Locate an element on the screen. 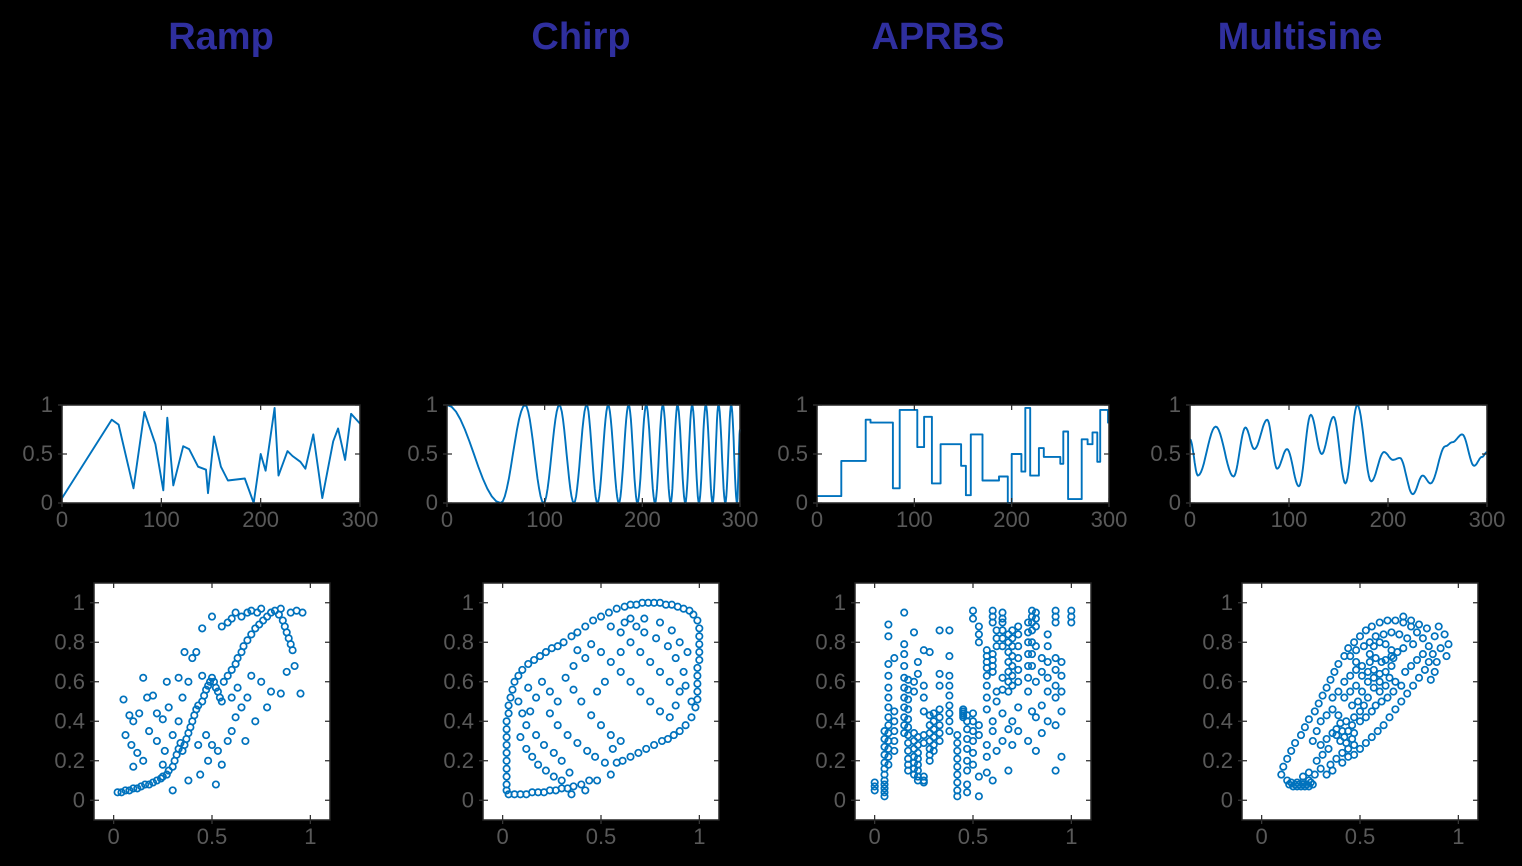 The height and width of the screenshot is (866, 1522). chirp-scatter-plot: 0 0.5 1 0 0.2 0.4 0.6 0.8 1 is located at coordinates (581, 715).